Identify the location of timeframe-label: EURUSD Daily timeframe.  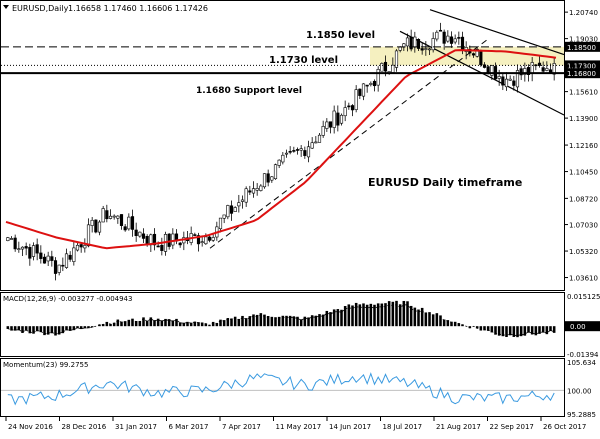
(445, 182).